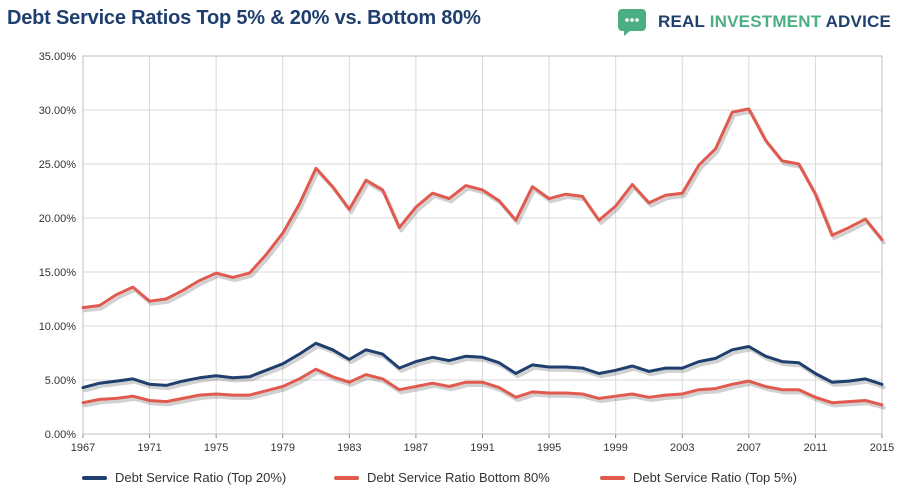 The height and width of the screenshot is (499, 899). What do you see at coordinates (416, 448) in the screenshot?
I see `x-tick-label: 1987` at bounding box center [416, 448].